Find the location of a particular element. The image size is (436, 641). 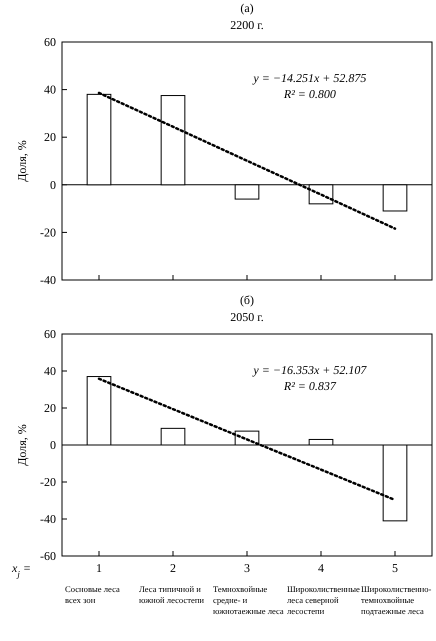

text: Сосновые леса всех зон is located at coordinates (92, 594).